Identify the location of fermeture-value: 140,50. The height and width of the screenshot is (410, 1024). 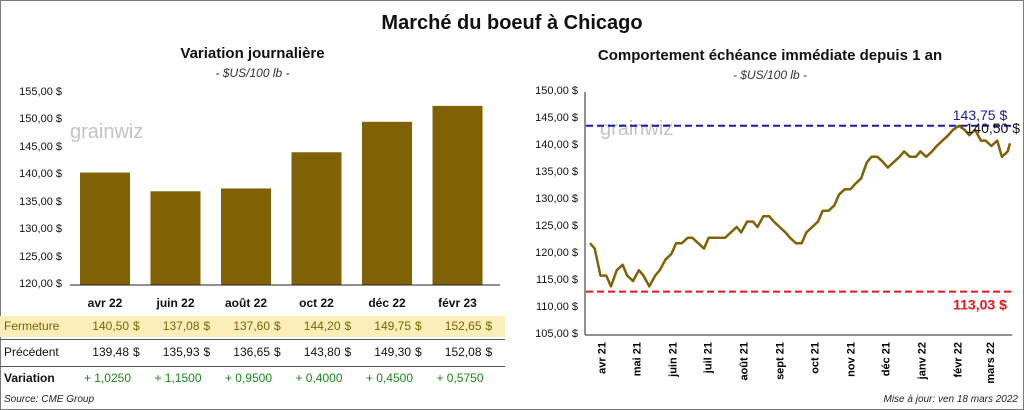
(110, 326).